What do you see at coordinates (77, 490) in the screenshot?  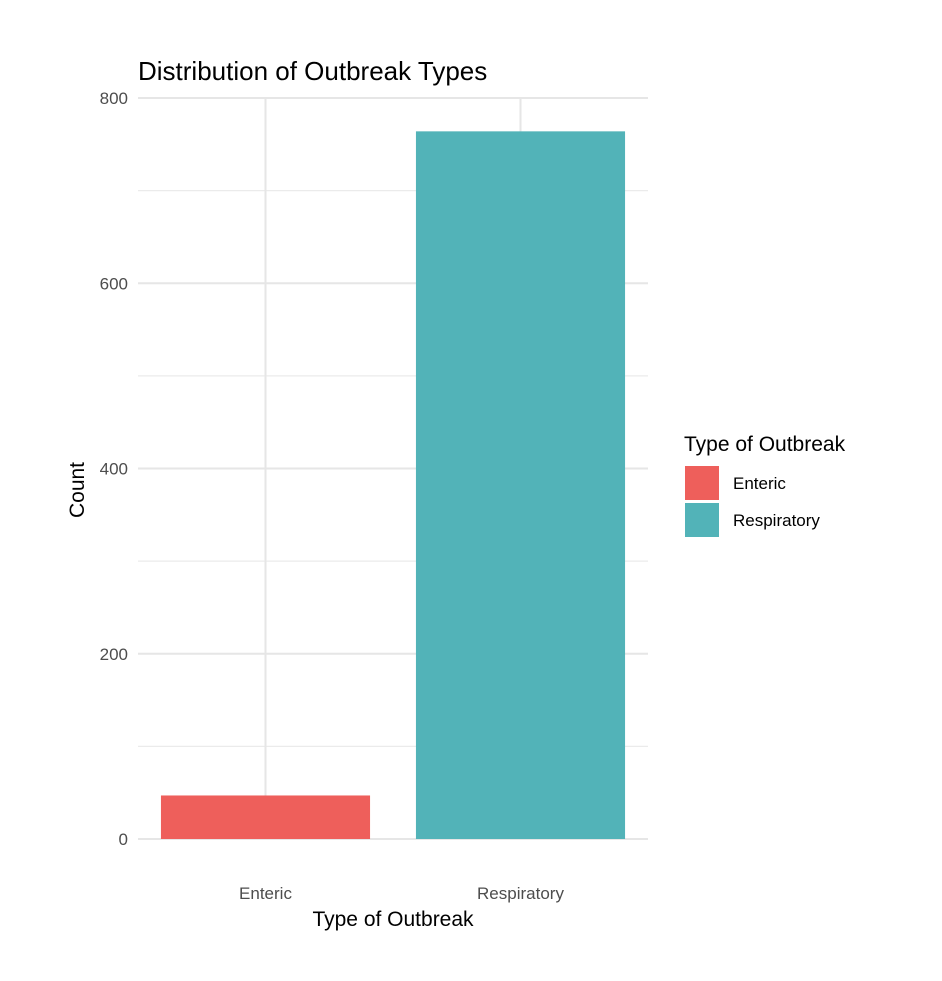 I see `y-axis-label: Count` at bounding box center [77, 490].